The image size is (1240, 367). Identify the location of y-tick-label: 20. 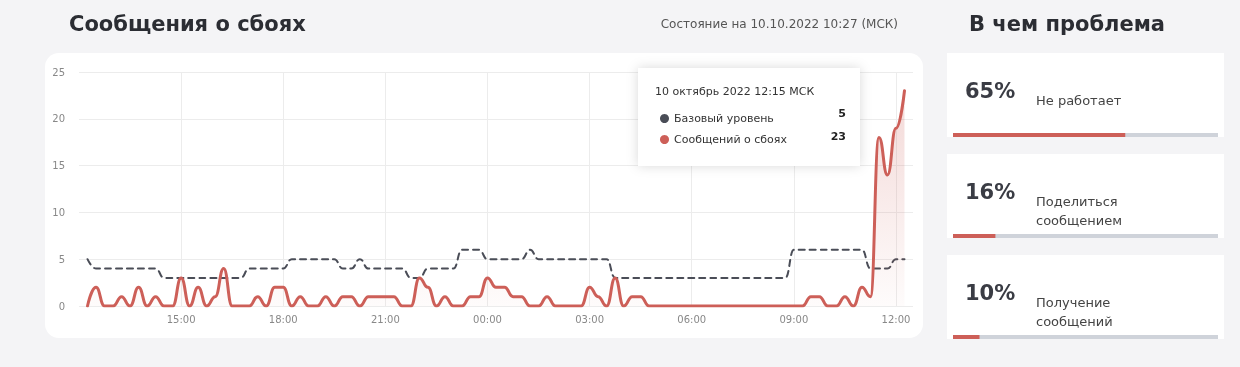
(58, 119).